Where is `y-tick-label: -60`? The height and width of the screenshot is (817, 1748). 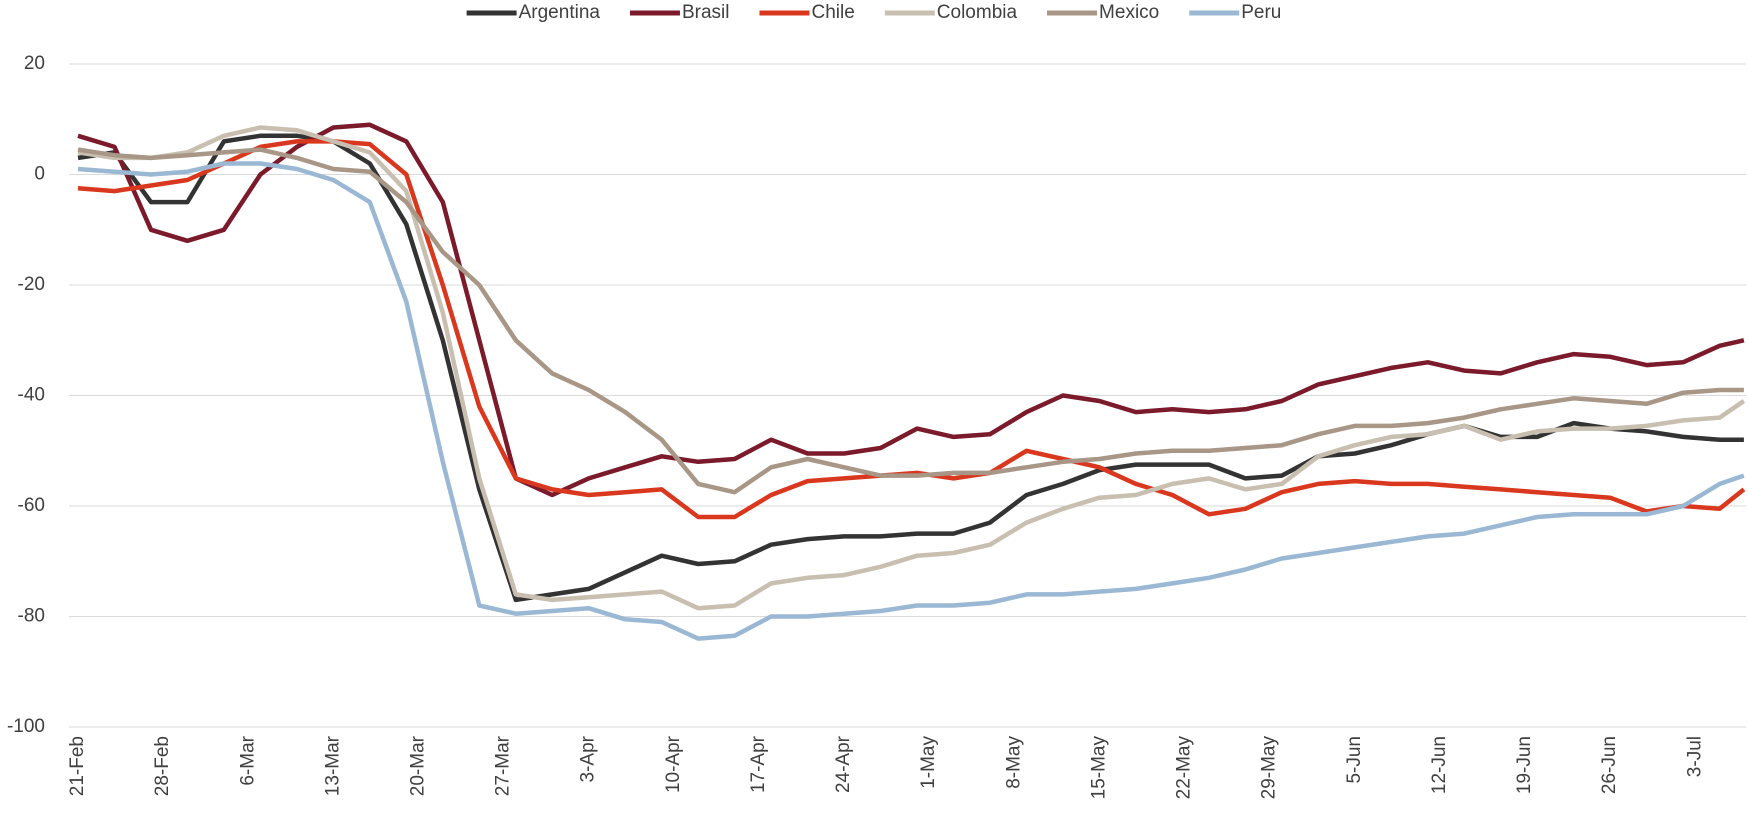
y-tick-label: -60 is located at coordinates (31, 505).